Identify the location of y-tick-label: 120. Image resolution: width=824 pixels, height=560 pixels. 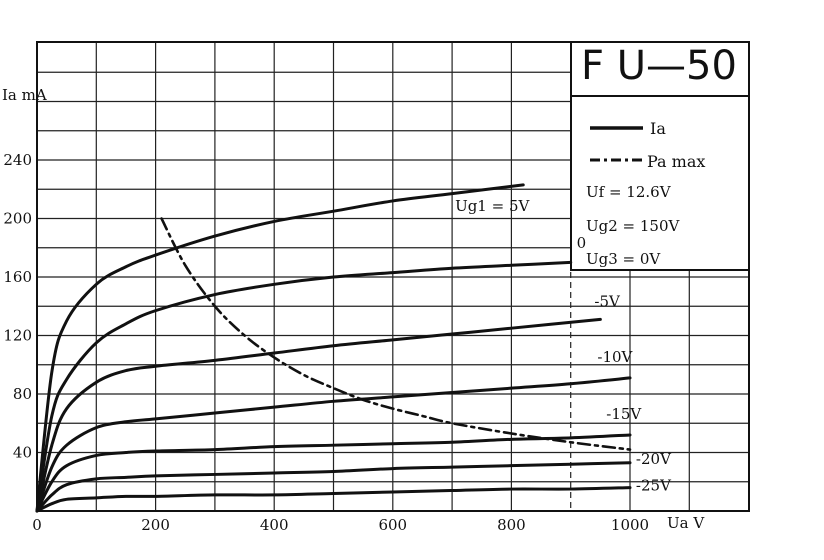
(17, 336).